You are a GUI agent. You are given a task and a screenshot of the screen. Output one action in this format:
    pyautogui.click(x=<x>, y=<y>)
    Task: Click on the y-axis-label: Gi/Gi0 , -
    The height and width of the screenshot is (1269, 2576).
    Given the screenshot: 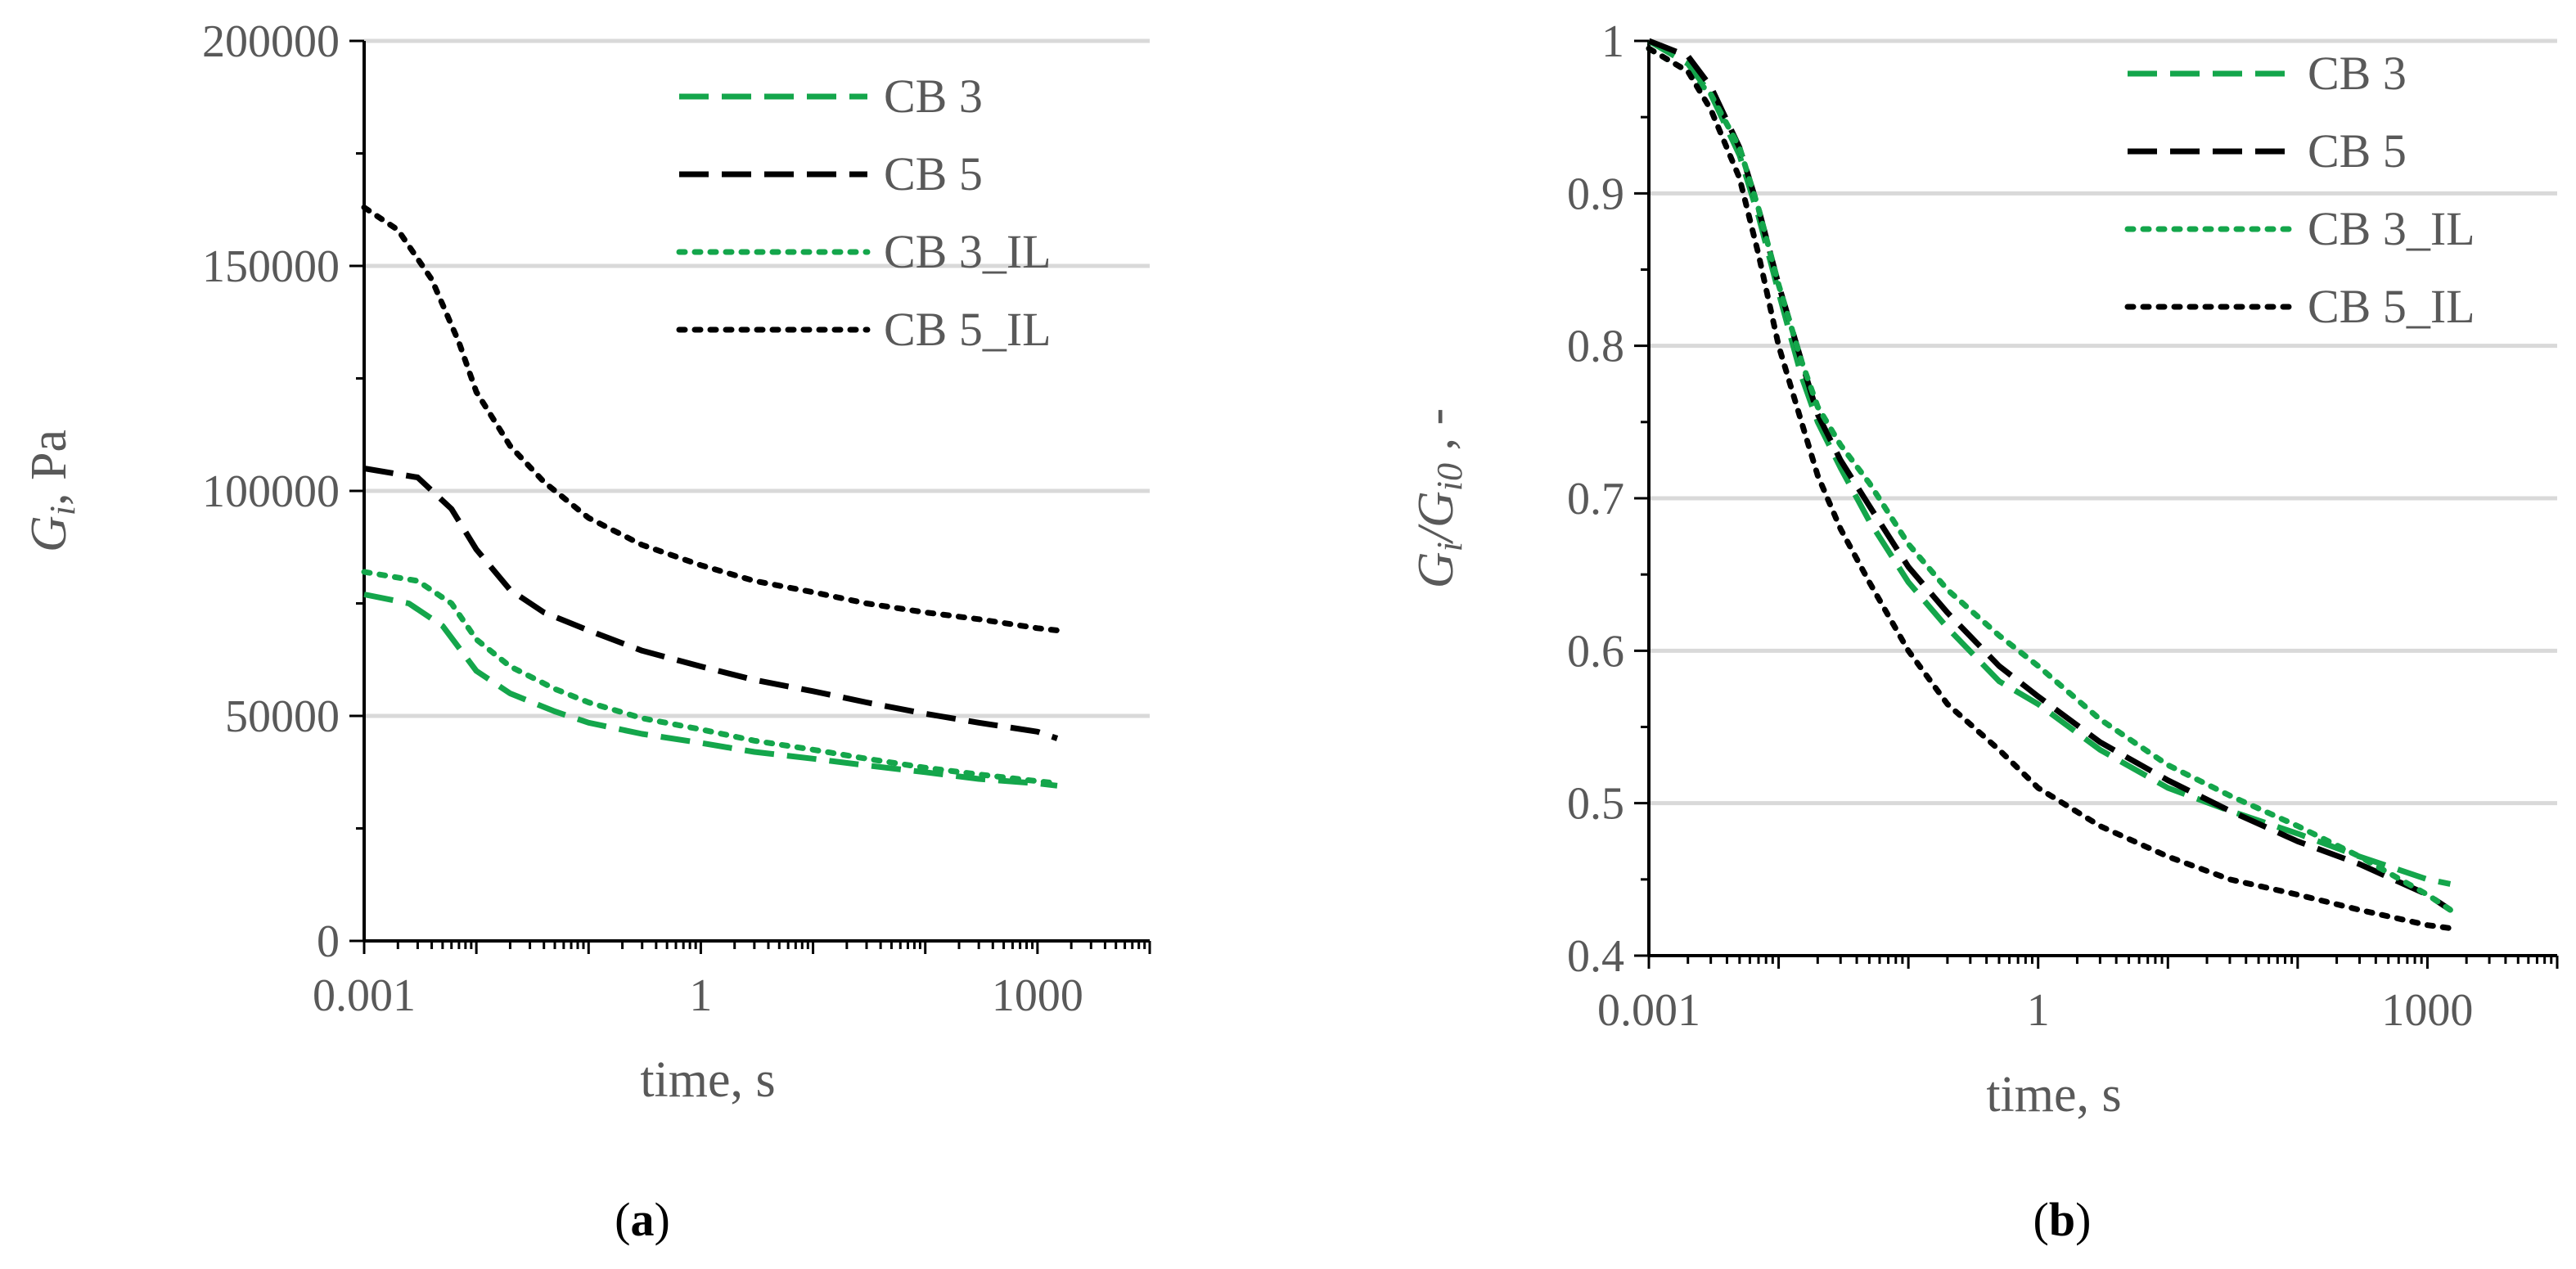 What is the action you would take?
    pyautogui.click(x=1439, y=498)
    